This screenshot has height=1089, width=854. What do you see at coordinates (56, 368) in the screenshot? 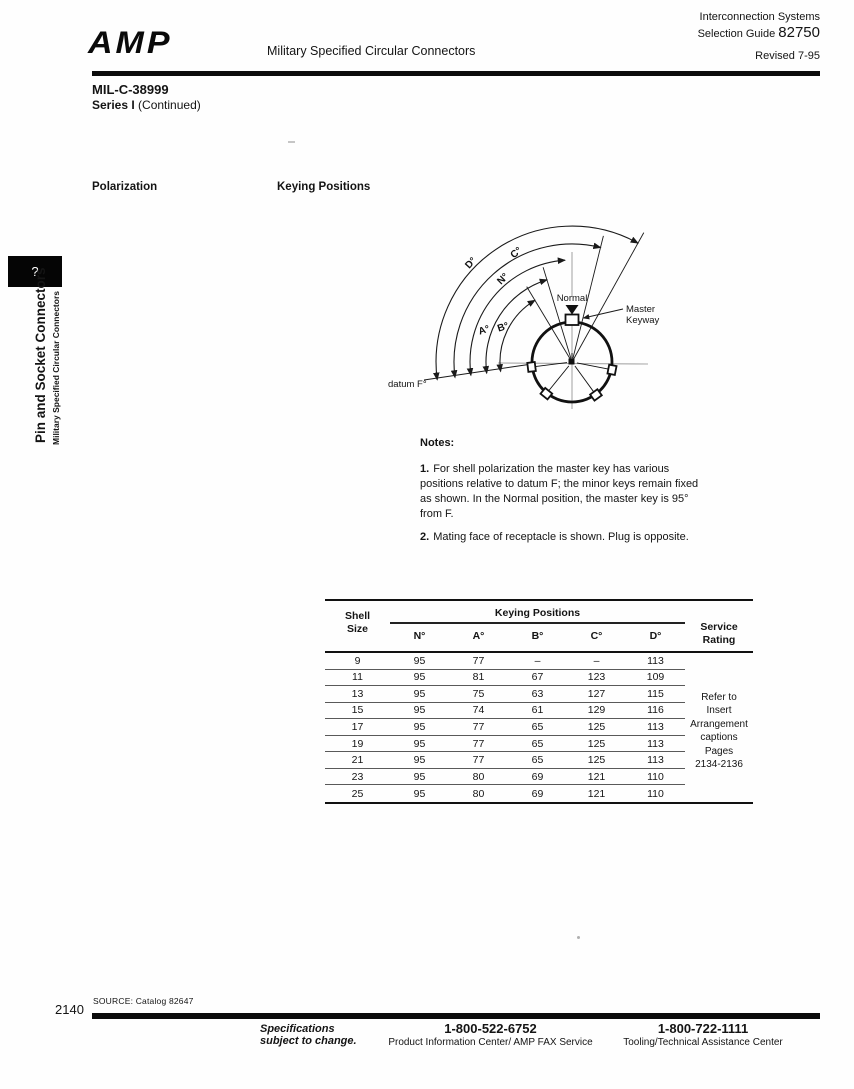
I see `sidebar-subtitle-vertical: Military Specified Circular Connectors` at bounding box center [56, 368].